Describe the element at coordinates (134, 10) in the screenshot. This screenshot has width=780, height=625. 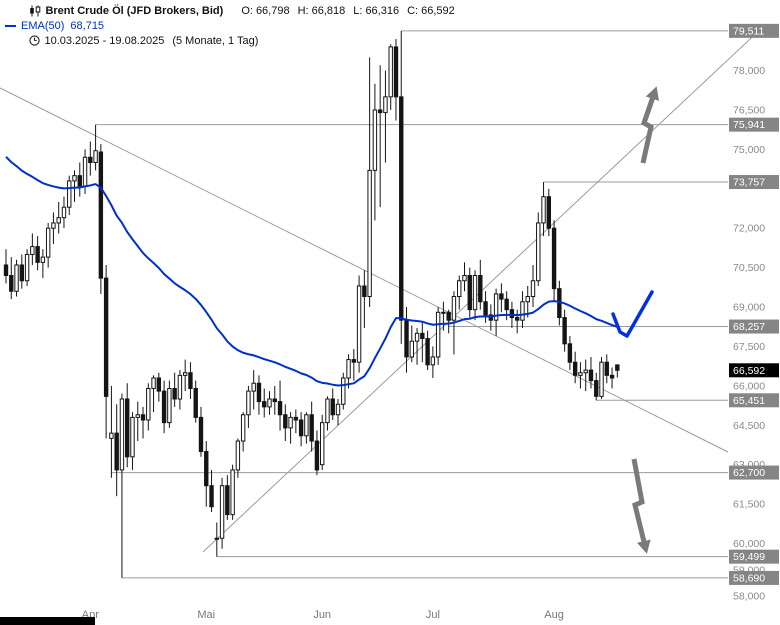
I see `instrument-name: Brent Crude Öl (JFD Brokers, Bid)` at that location.